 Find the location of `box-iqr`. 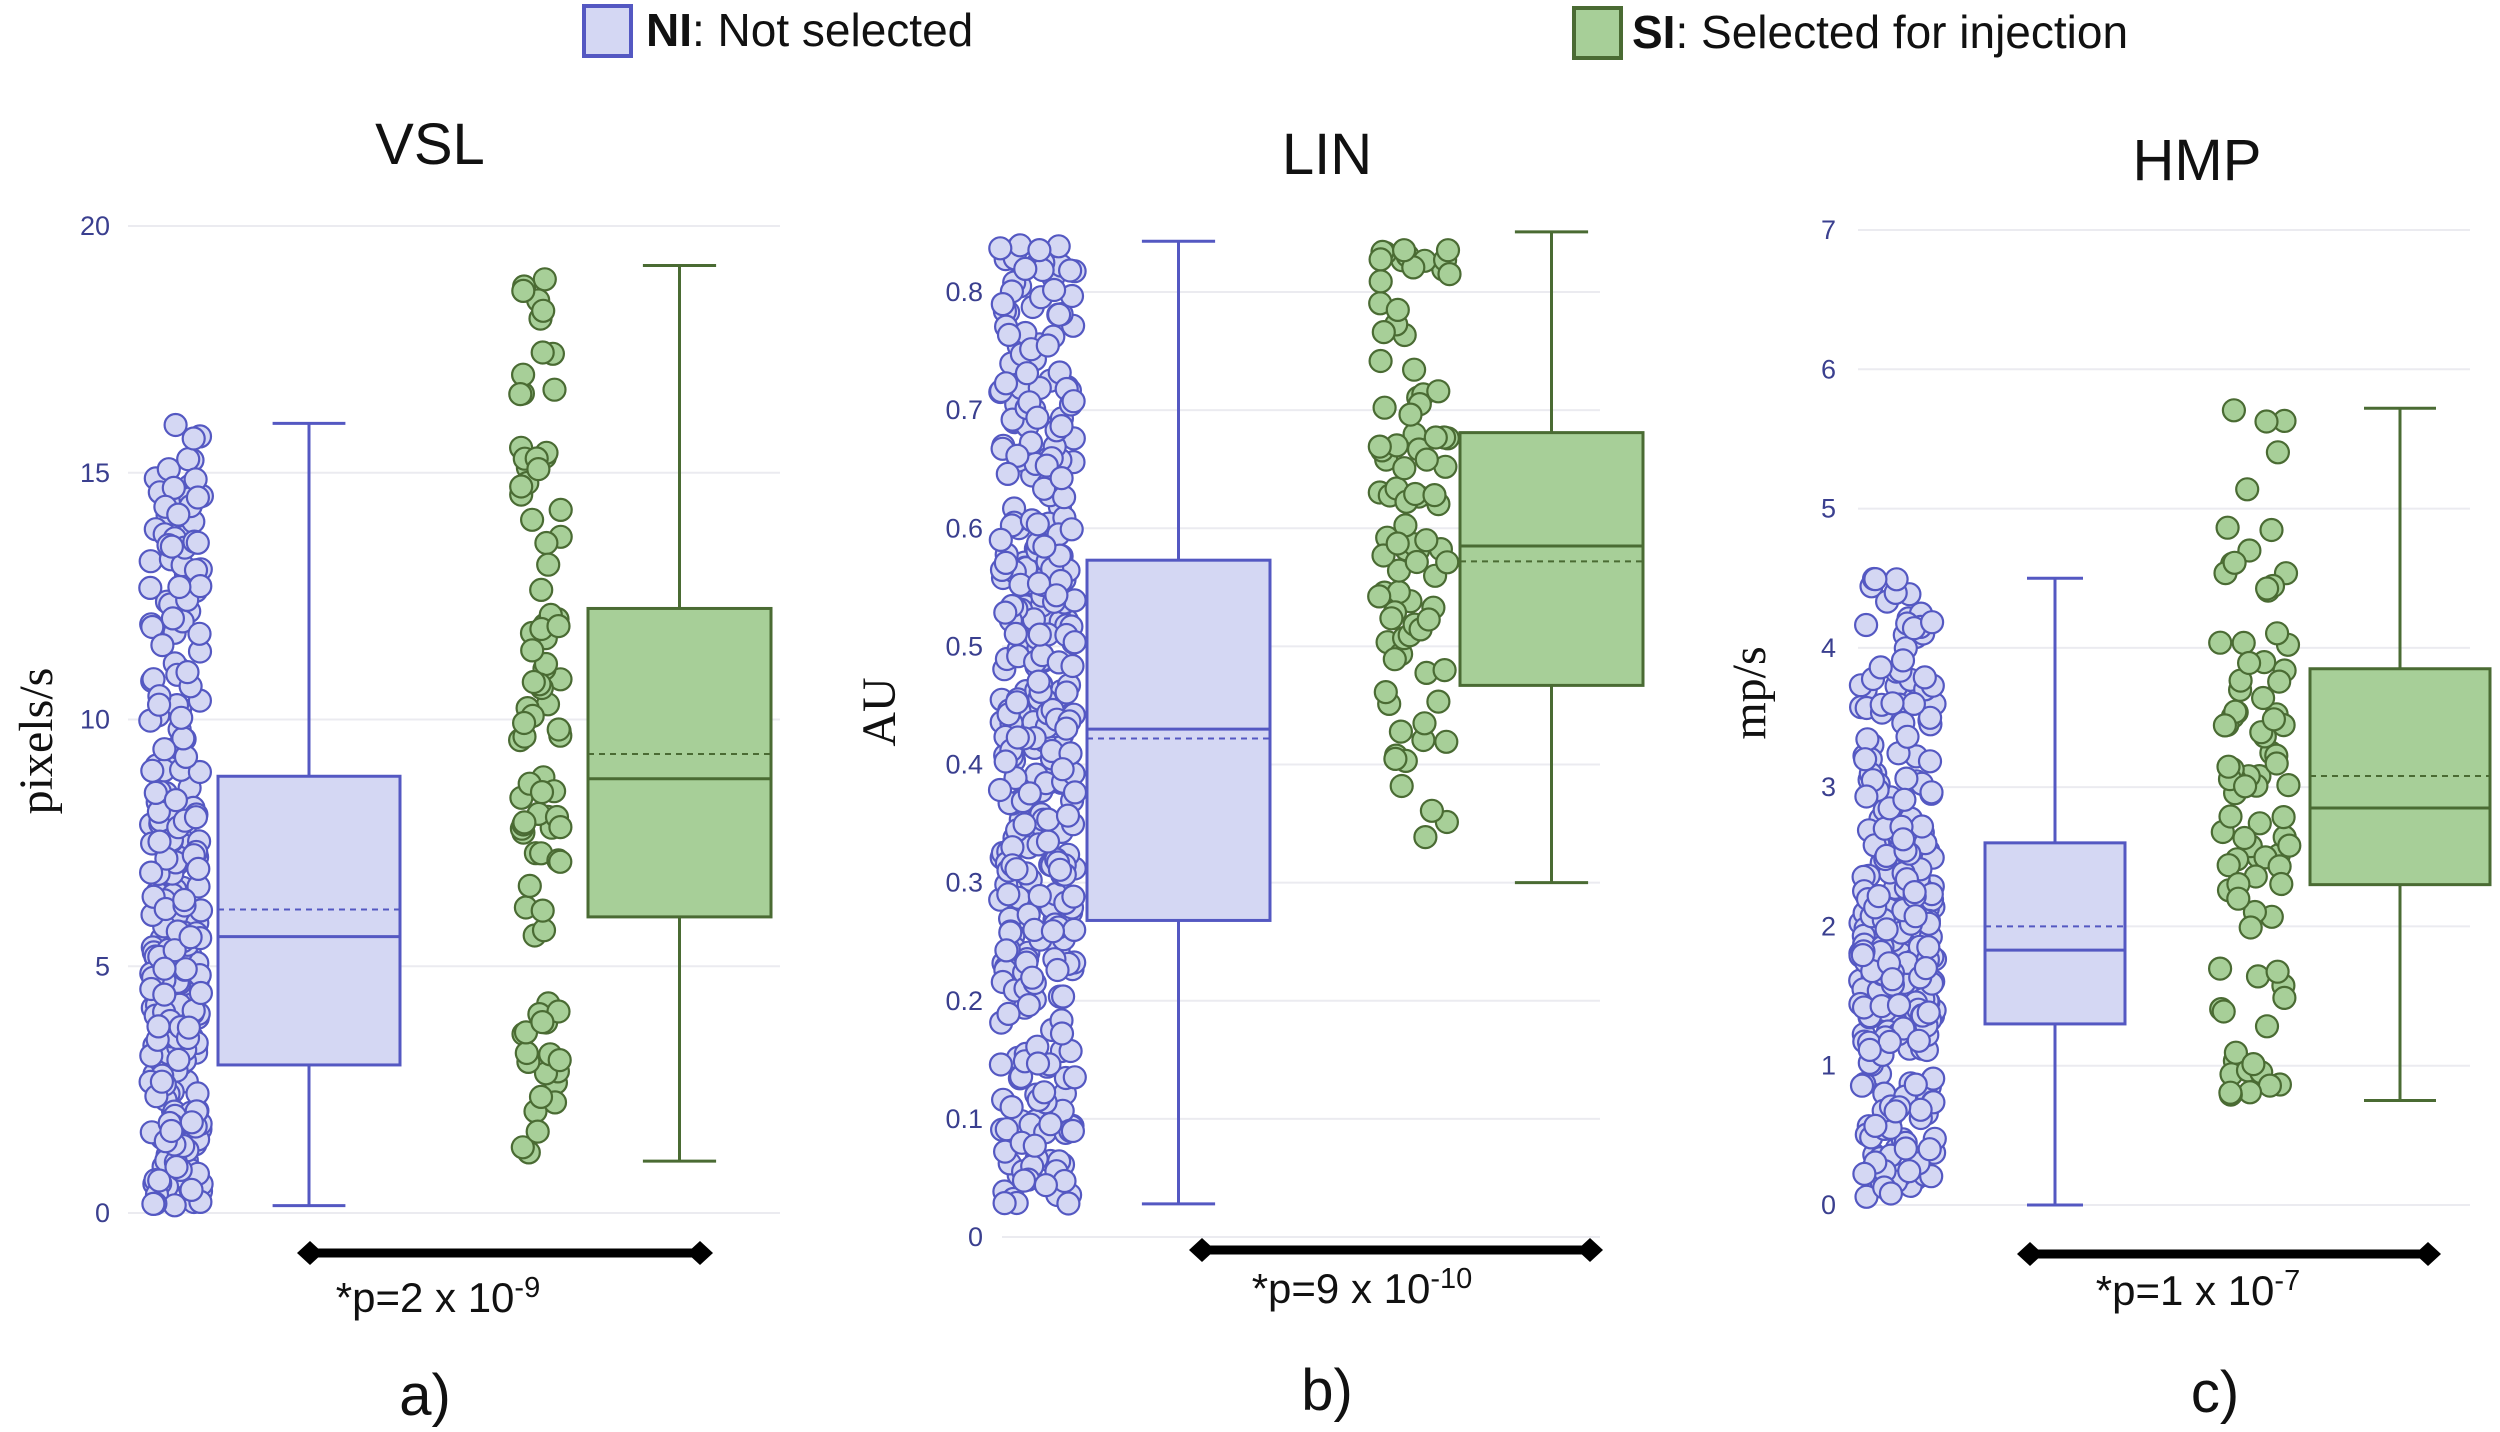

box-iqr is located at coordinates (309, 920).